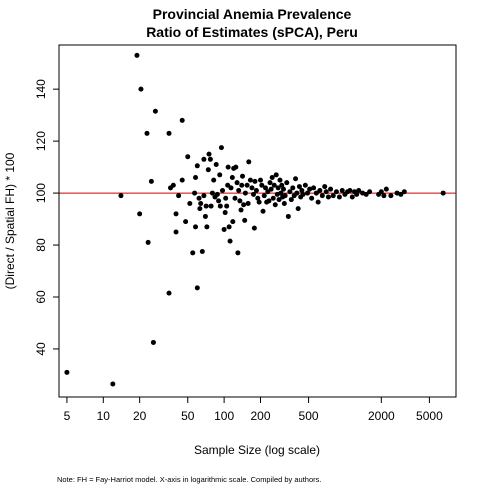  Describe the element at coordinates (67, 416) in the screenshot. I see `x-tick-label: 5` at that location.